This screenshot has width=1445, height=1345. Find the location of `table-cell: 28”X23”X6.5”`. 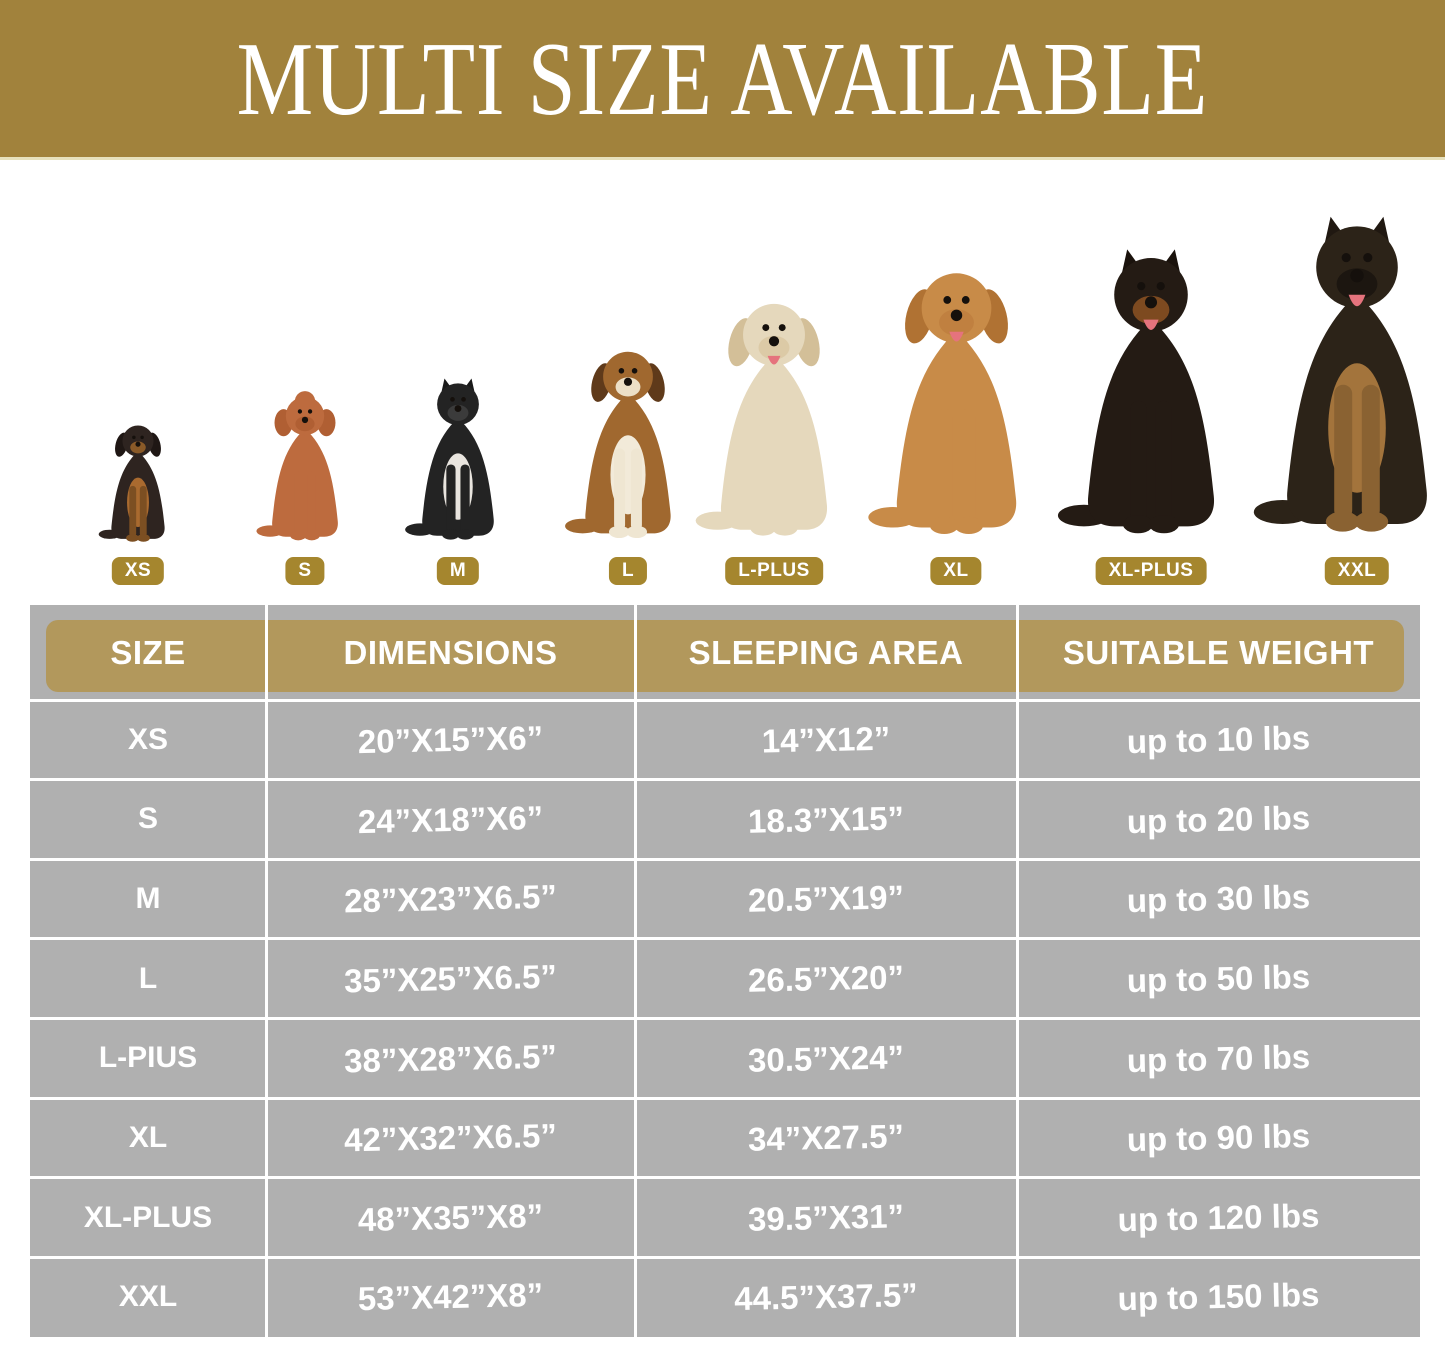

table-cell: 28”X23”X6.5” is located at coordinates (450, 898).